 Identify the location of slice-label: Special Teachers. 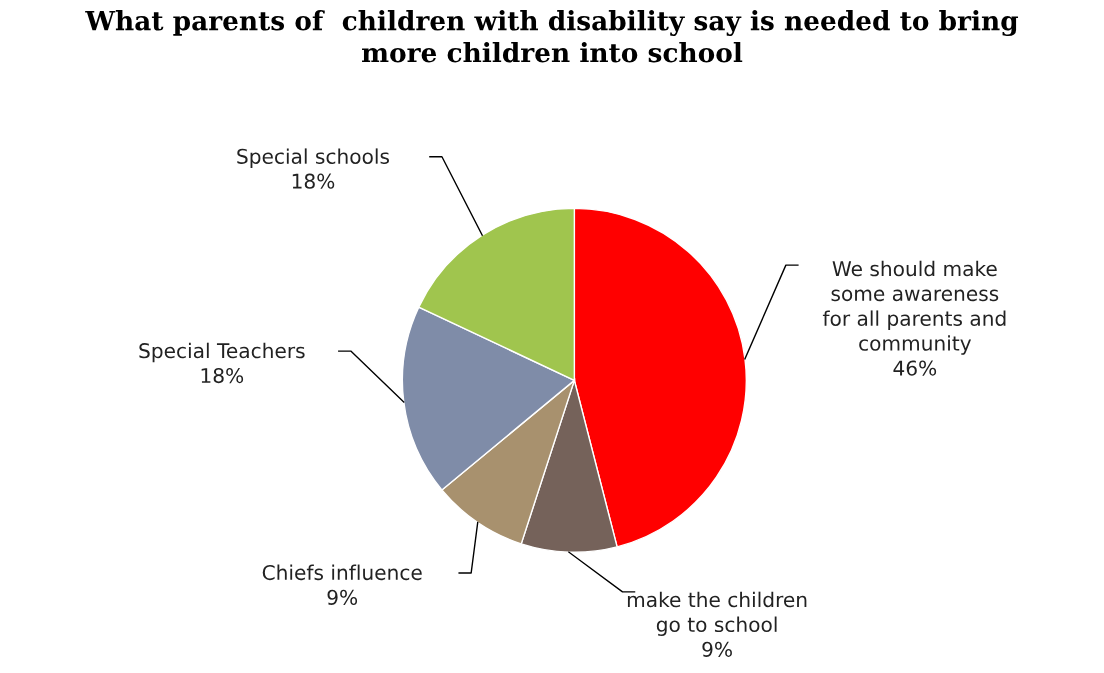
(222, 352).